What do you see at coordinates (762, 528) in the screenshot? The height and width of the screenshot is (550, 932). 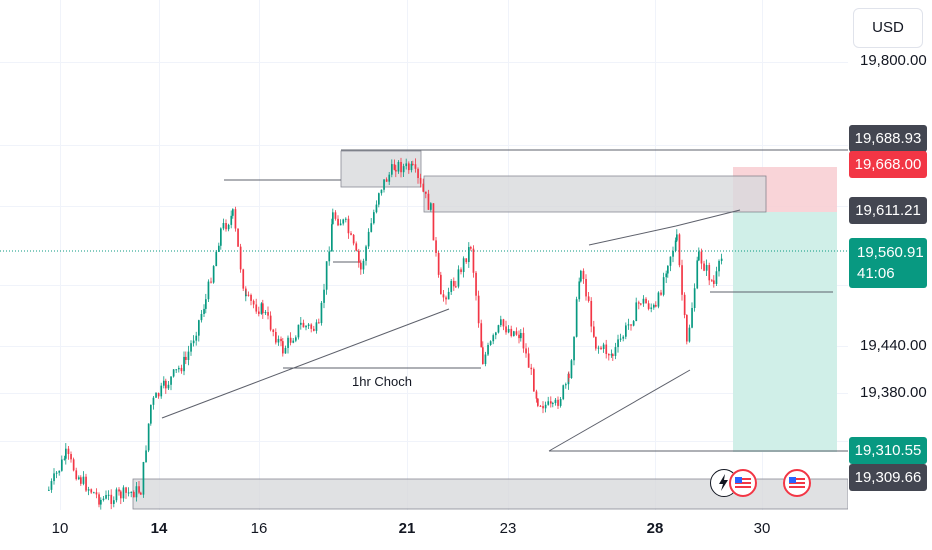 I see `x-tick-label: 30` at bounding box center [762, 528].